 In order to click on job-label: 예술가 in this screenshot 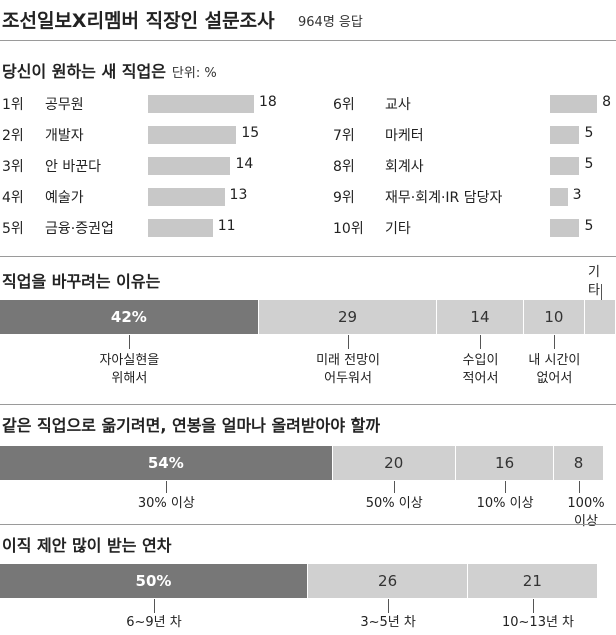, I will do `click(64, 198)`.